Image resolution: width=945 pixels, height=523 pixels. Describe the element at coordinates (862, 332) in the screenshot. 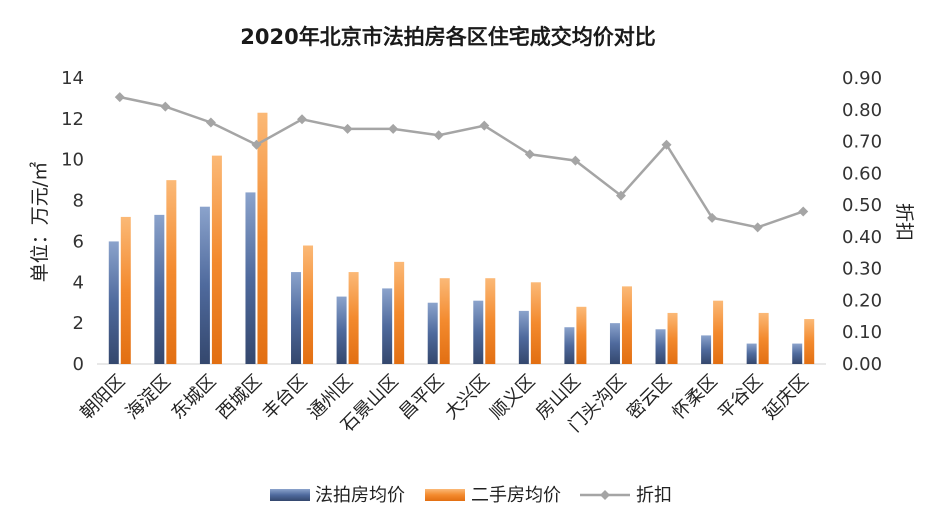

I see `right-tick-label: 0.10` at that location.